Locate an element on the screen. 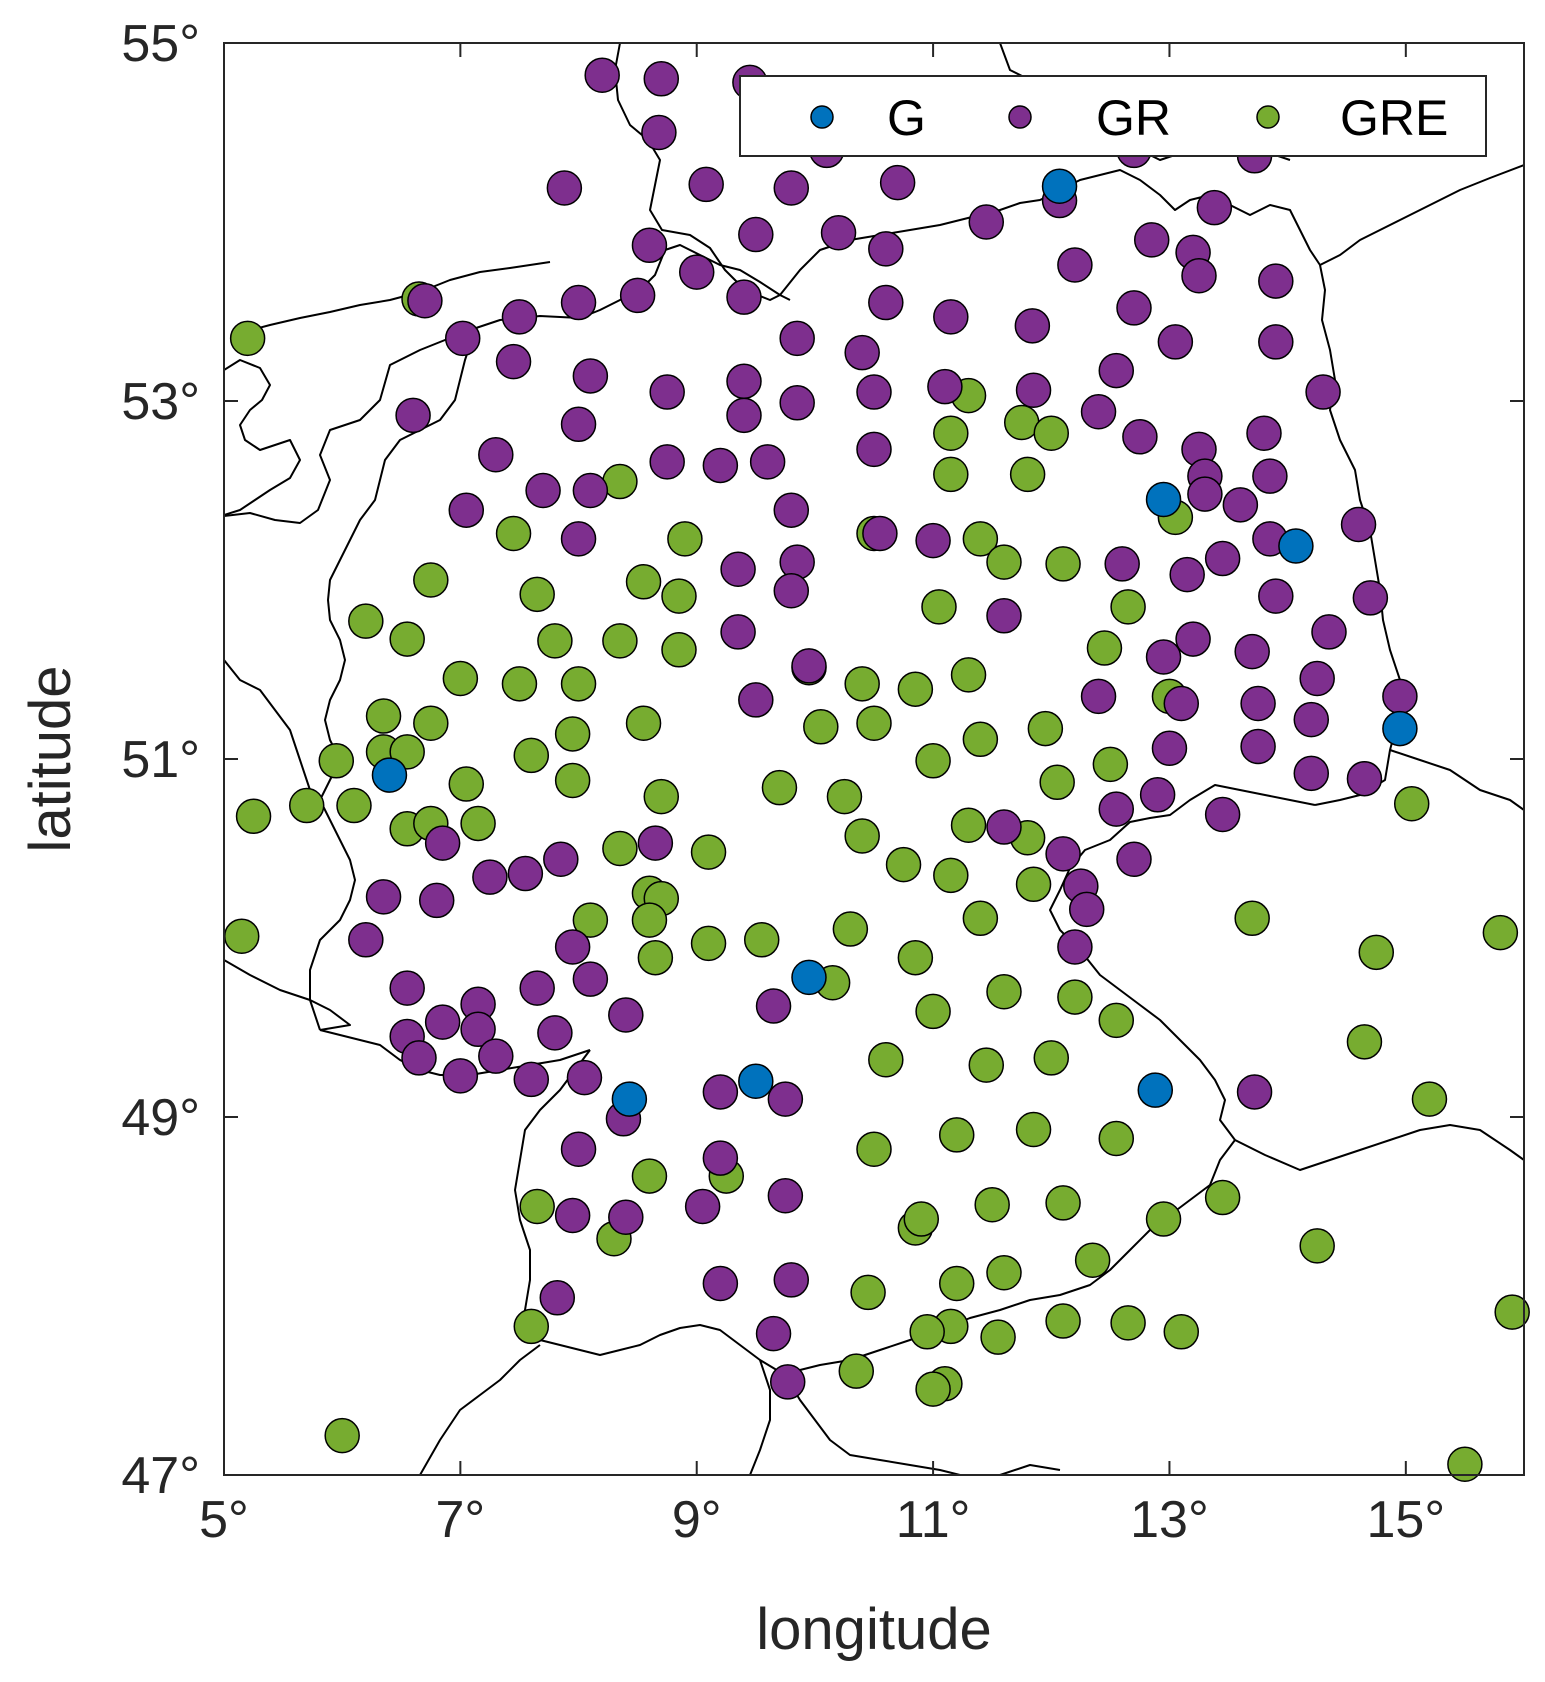 The height and width of the screenshot is (1682, 1545). y-tick-label: 51° is located at coordinates (160, 760).